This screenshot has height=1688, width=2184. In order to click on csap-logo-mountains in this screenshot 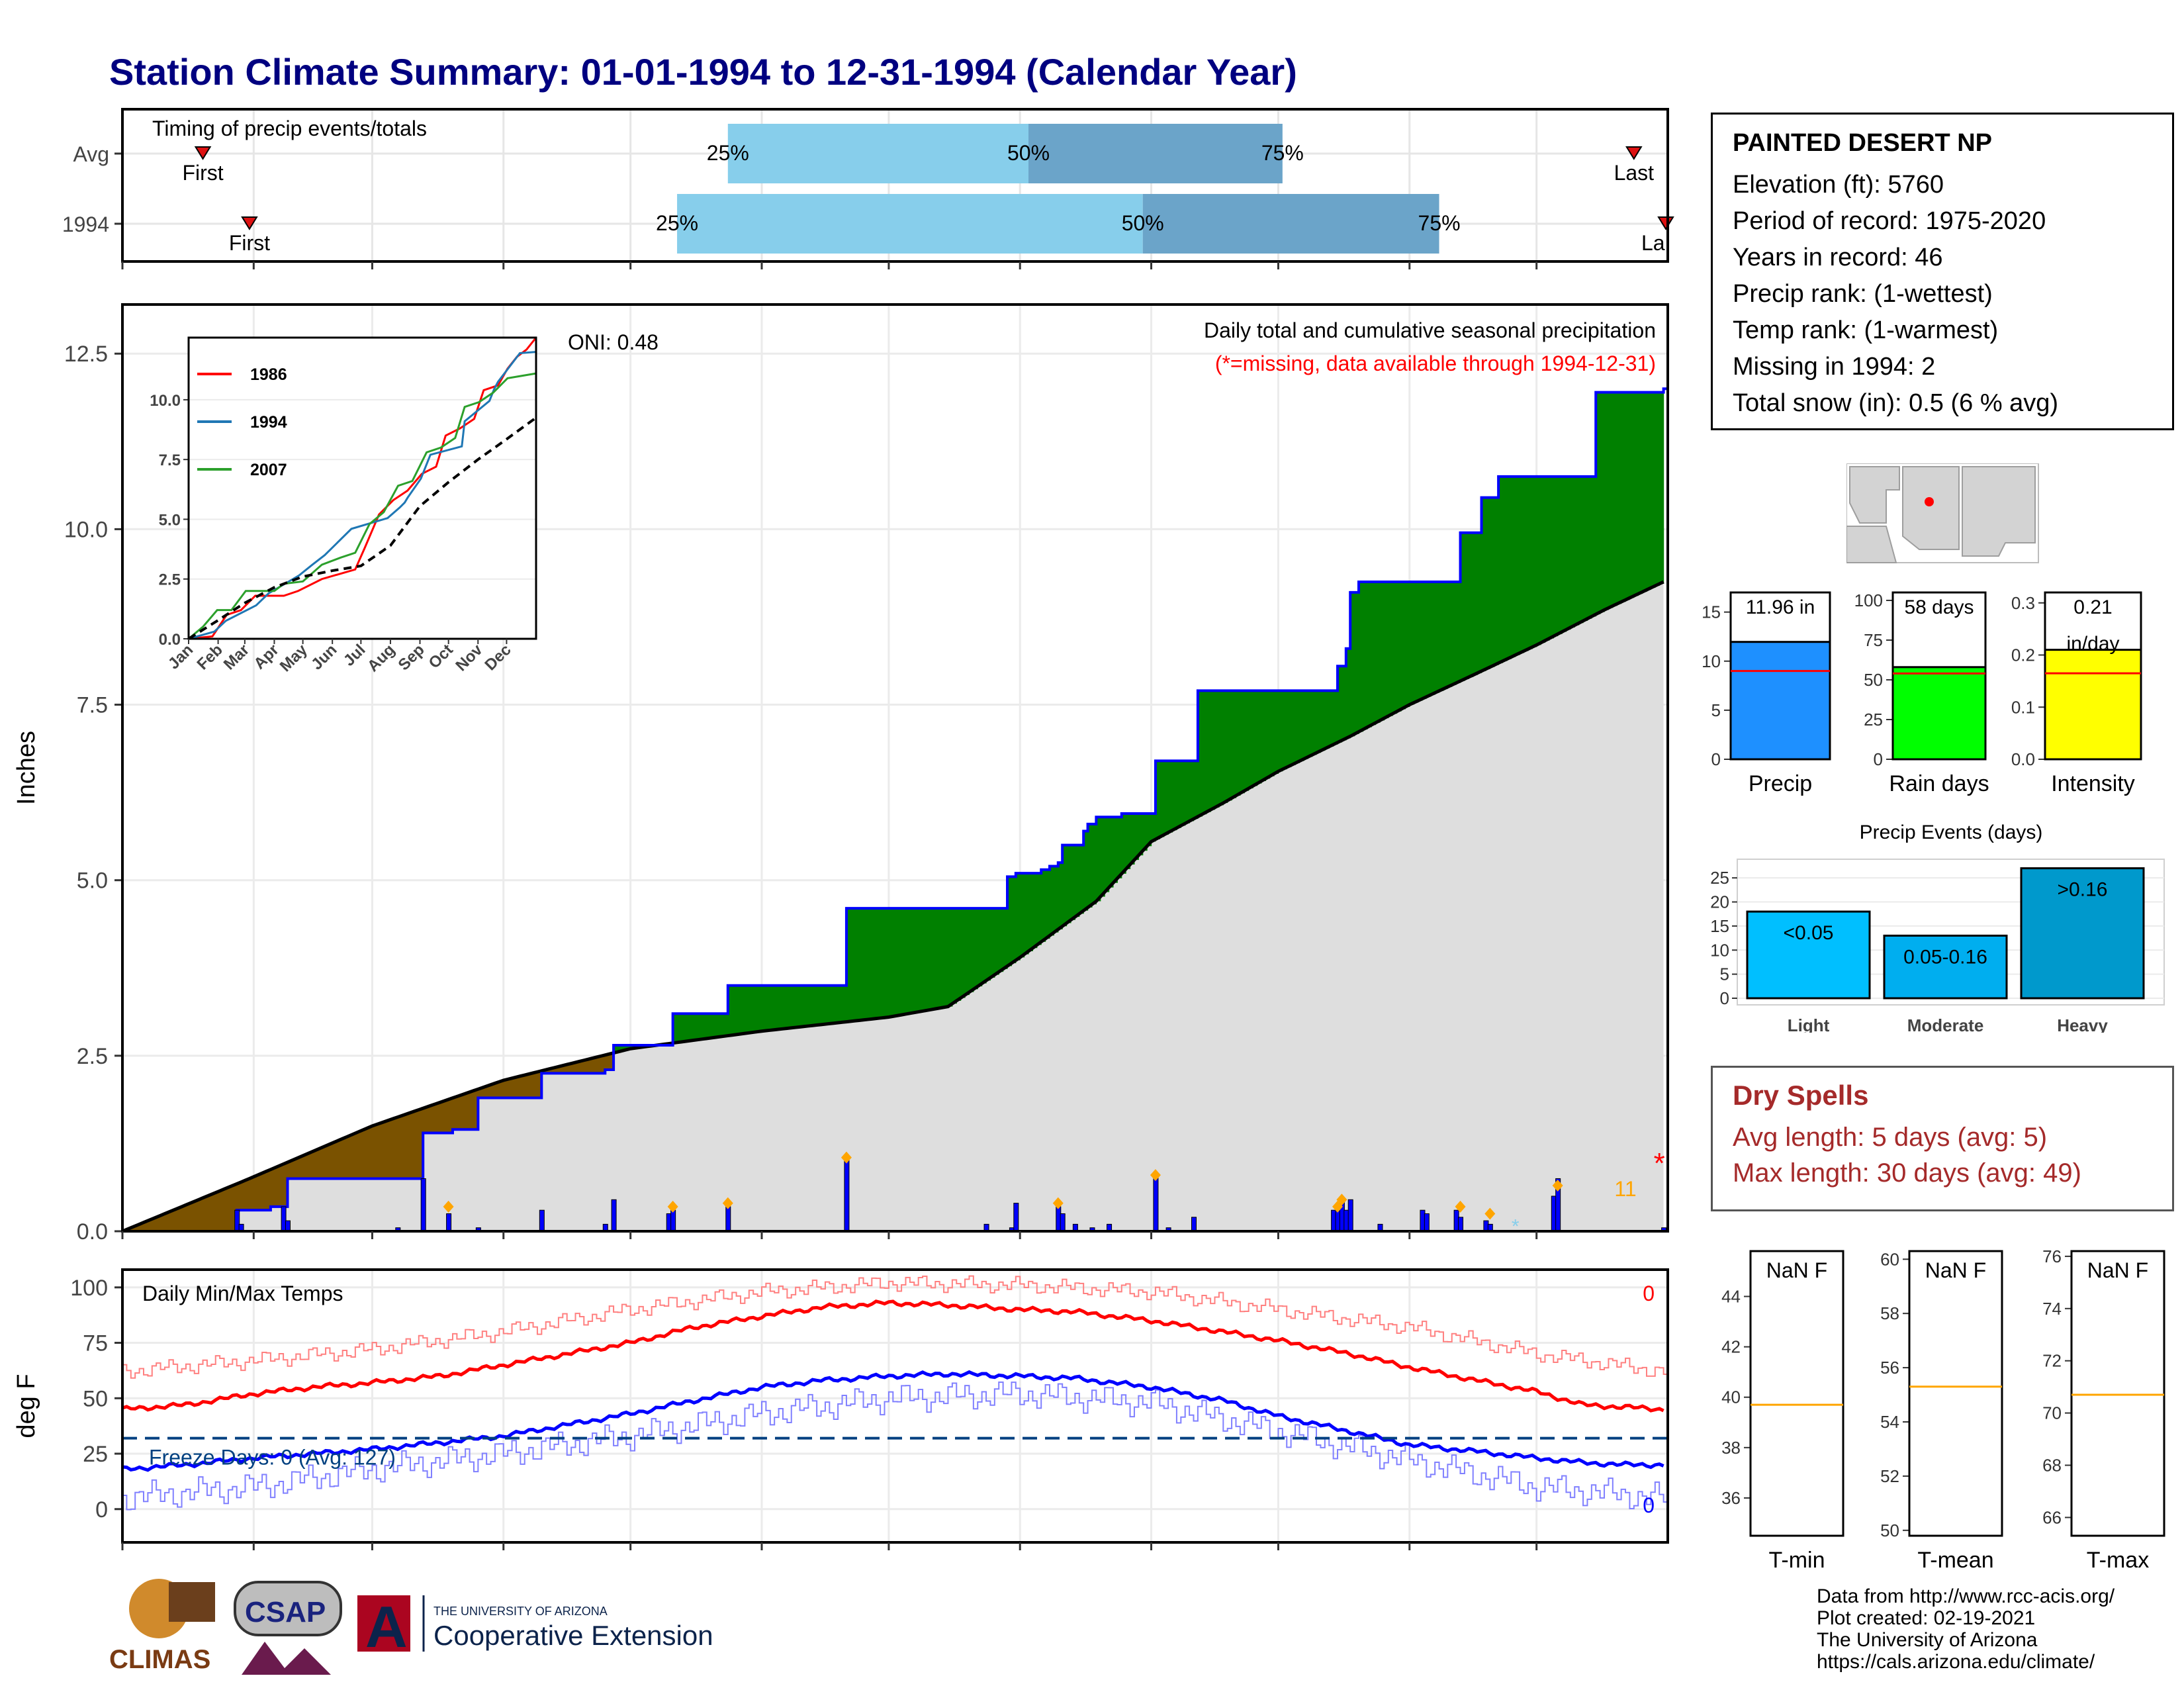, I will do `click(286, 1658)`.